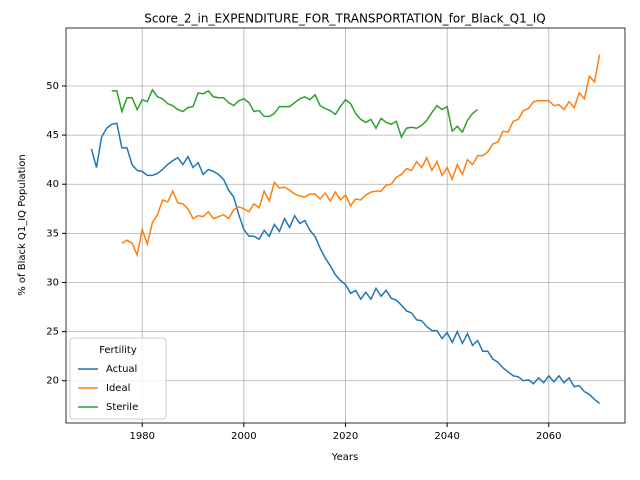 The height and width of the screenshot is (480, 640). What do you see at coordinates (52, 282) in the screenshot?
I see `y-tick-label: 30` at bounding box center [52, 282].